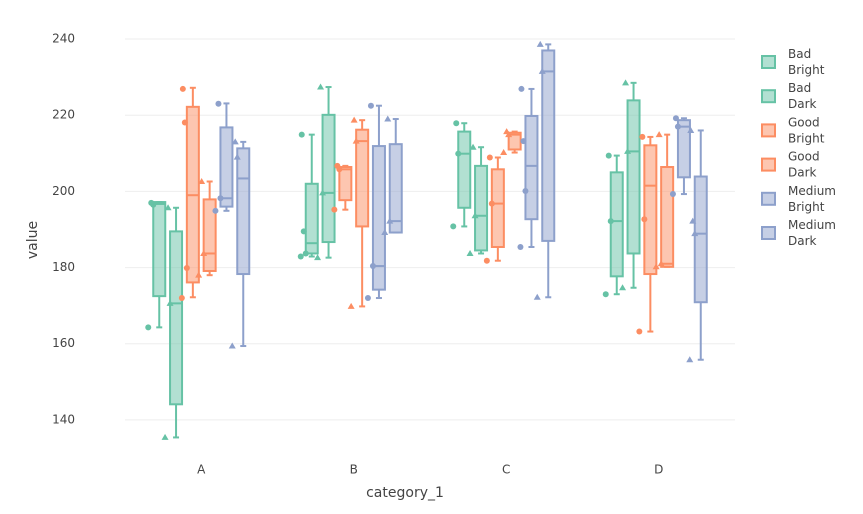 The height and width of the screenshot is (514, 863). What do you see at coordinates (201, 470) in the screenshot?
I see `x-tick-label: A` at bounding box center [201, 470].